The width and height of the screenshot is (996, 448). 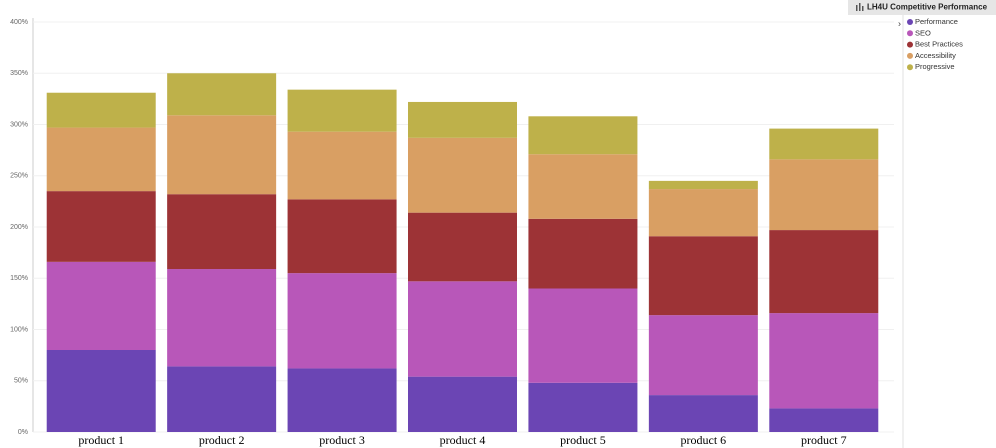 What do you see at coordinates (23, 432) in the screenshot?
I see `y-tick-label: 0%` at bounding box center [23, 432].